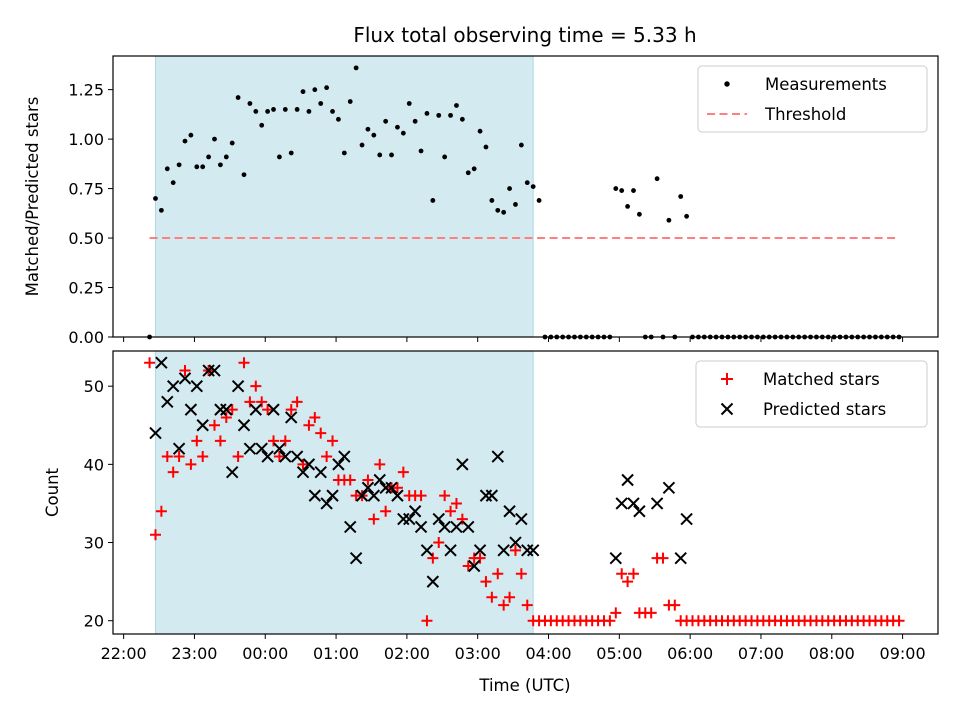  What do you see at coordinates (811, 394) in the screenshot?
I see `legend-bottom: Matched stars Predicted stars` at bounding box center [811, 394].